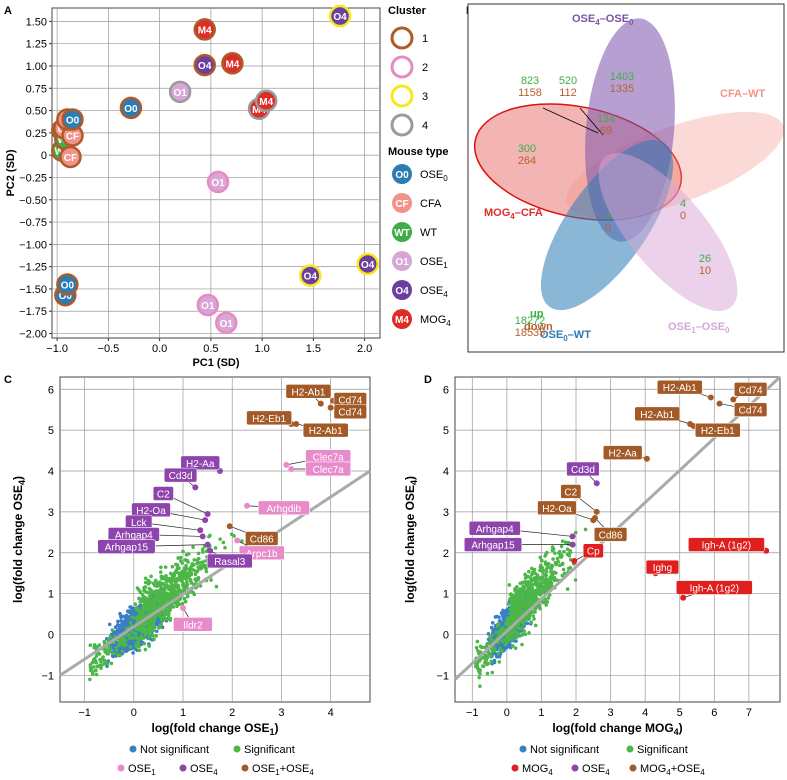 The image size is (787, 780). What do you see at coordinates (181, 501) in the screenshot?
I see `gene-highlight: C2` at bounding box center [181, 501].